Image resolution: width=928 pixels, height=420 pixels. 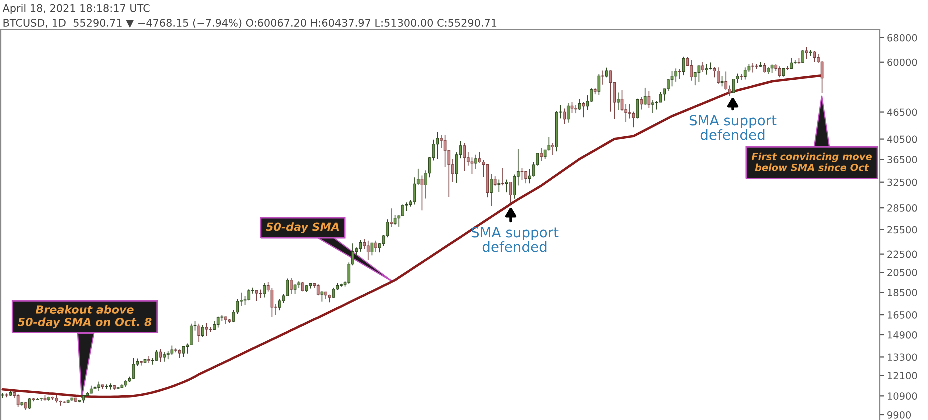 What do you see at coordinates (903, 182) in the screenshot?
I see `y-tick-label: 32500` at bounding box center [903, 182].